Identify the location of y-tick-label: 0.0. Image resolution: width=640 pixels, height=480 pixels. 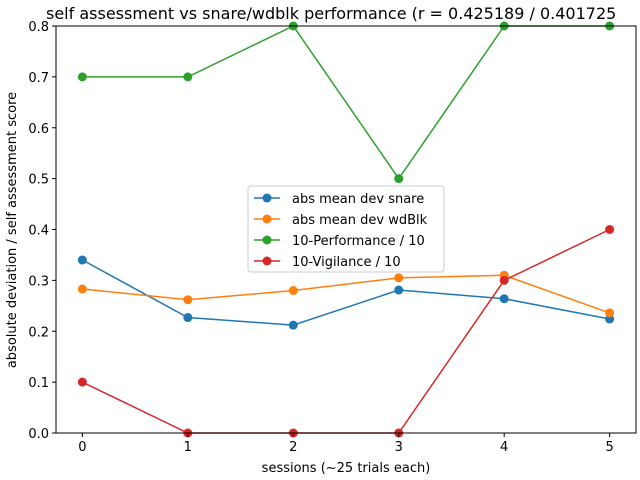
(38, 434).